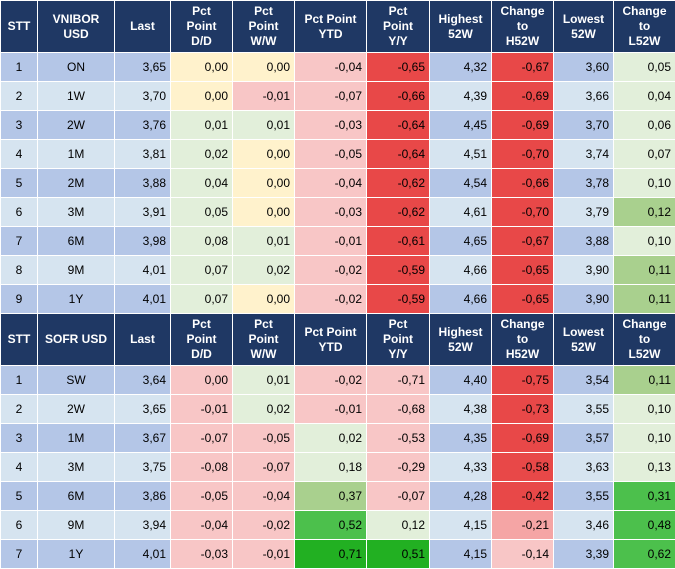  I want to click on cell-lowest-52w: 3,66, so click(584, 96).